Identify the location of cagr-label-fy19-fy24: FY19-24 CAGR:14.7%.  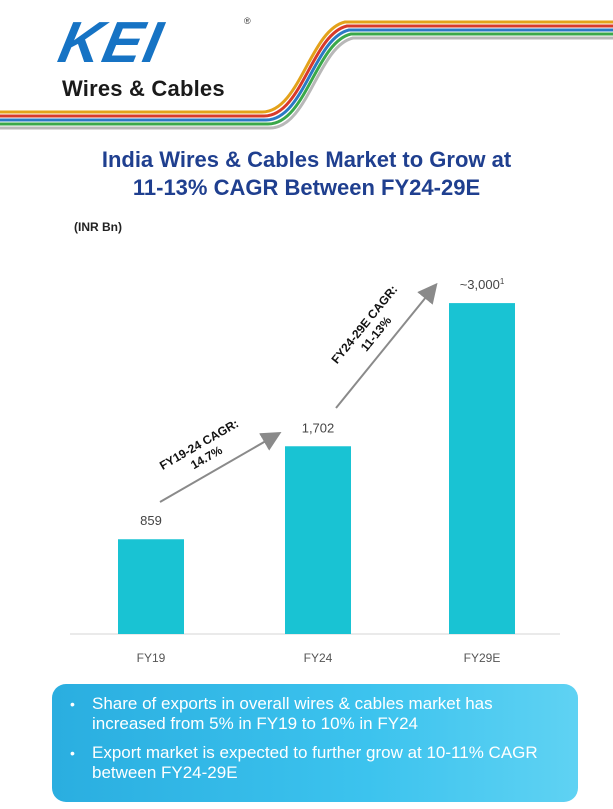
(199, 444).